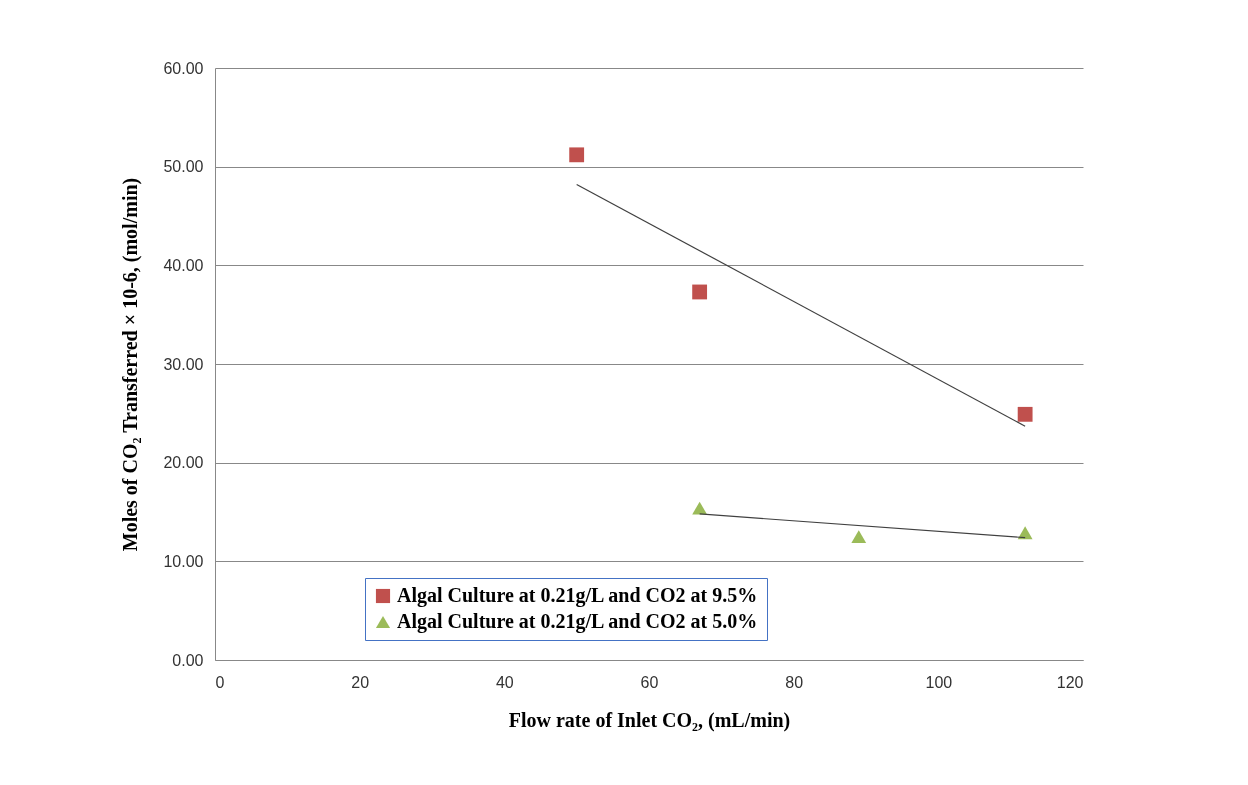 This screenshot has height=785, width=1248. I want to click on x-tick-label: 60, so click(649, 682).